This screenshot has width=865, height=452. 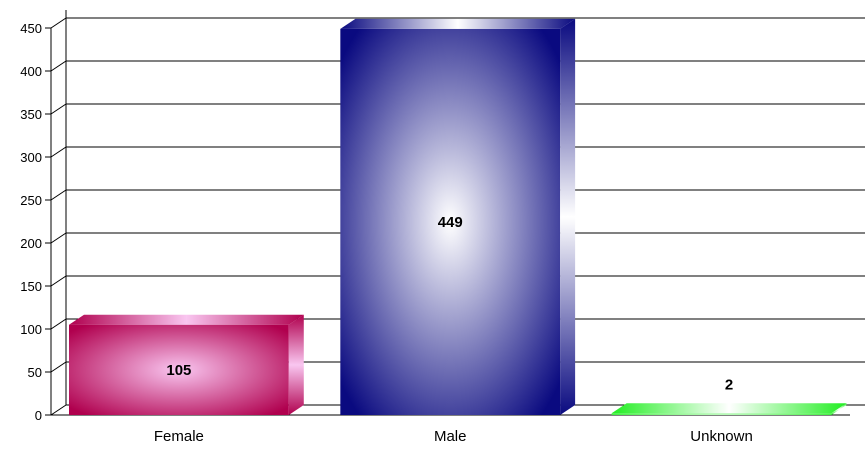 I want to click on y-tick-label: 100, so click(x=31, y=329).